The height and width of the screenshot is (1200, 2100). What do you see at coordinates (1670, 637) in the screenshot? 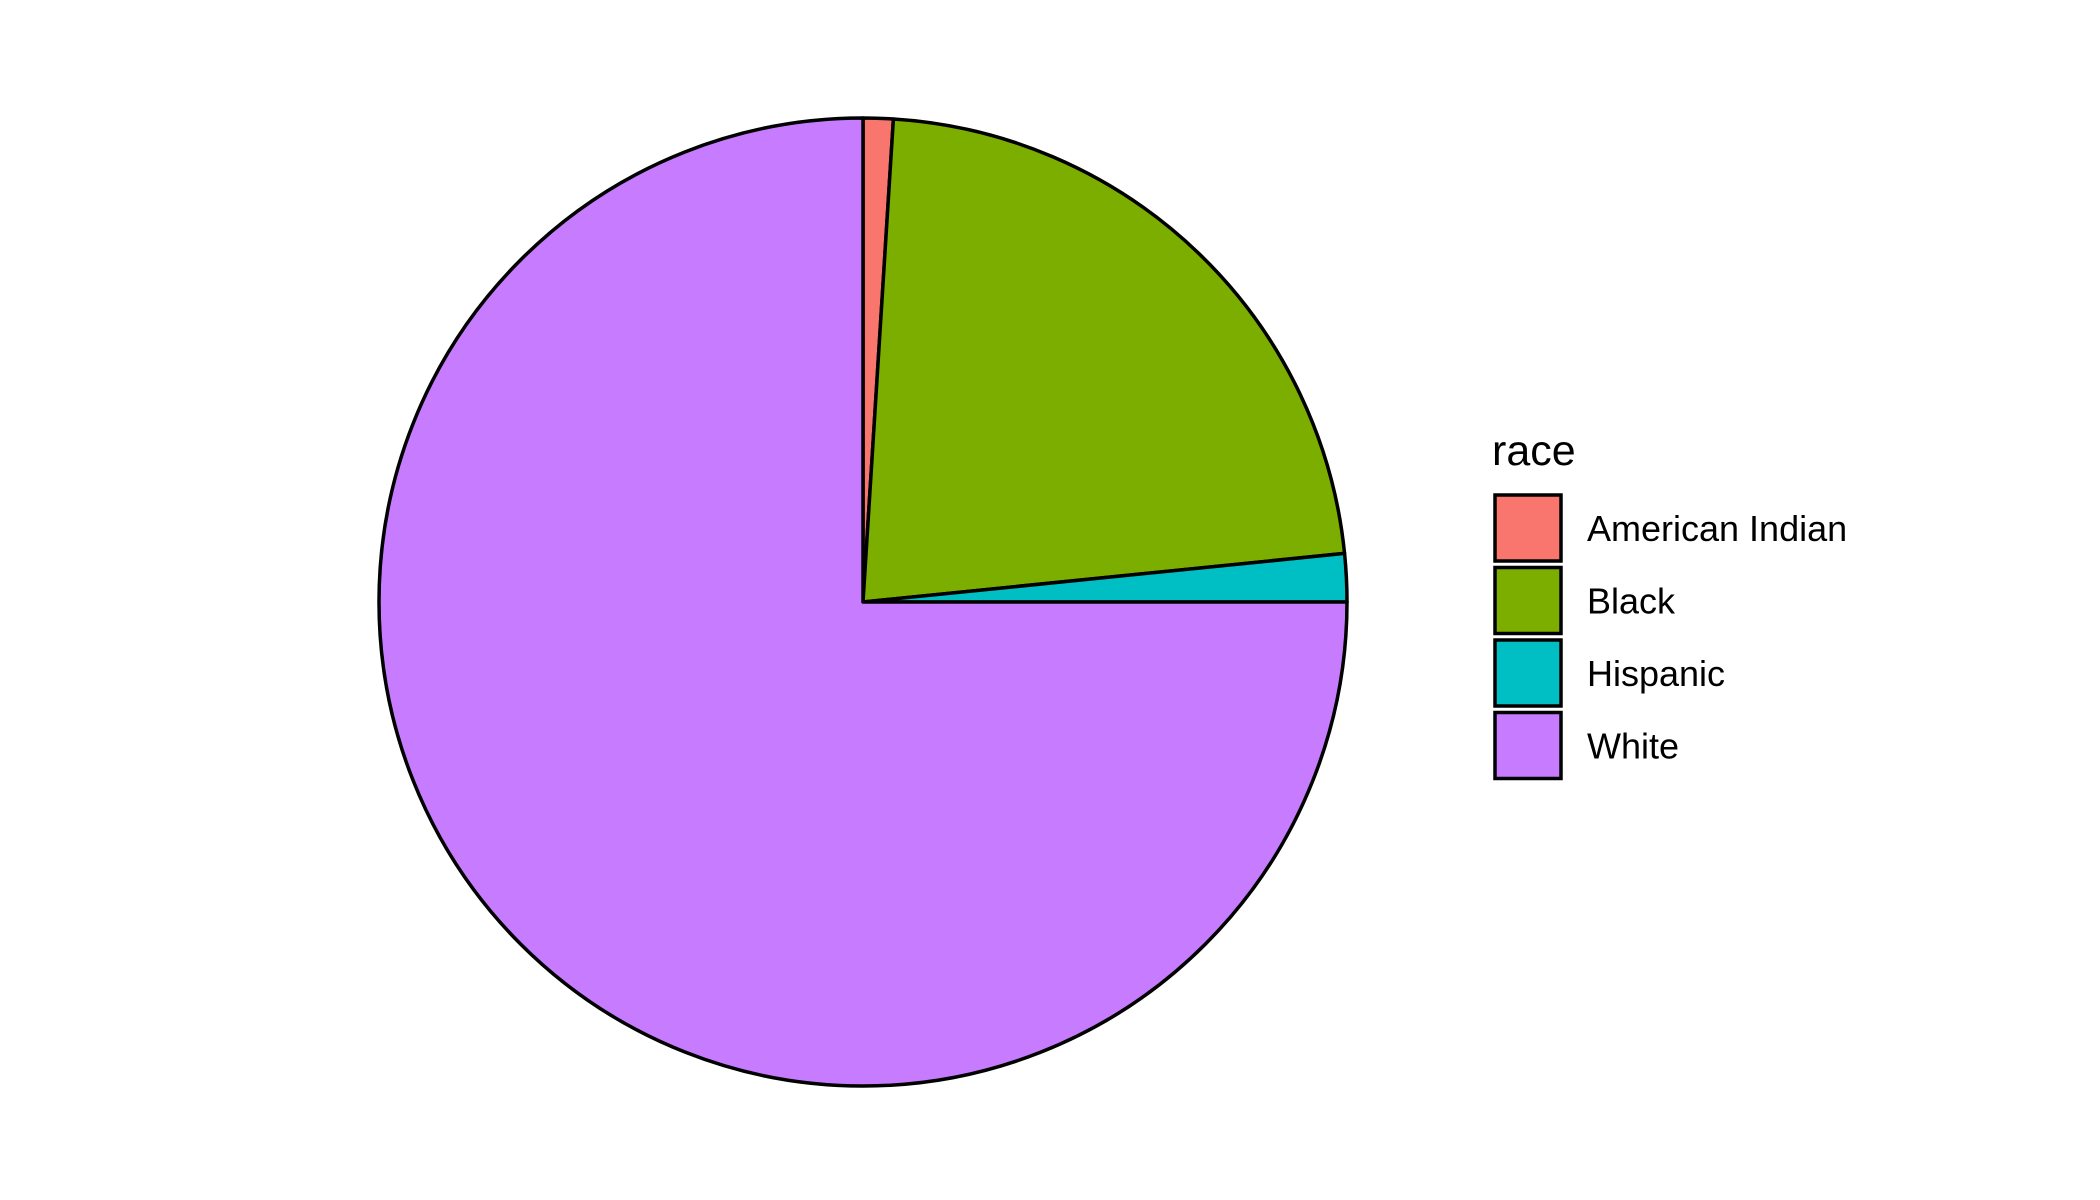
I see `legend-items: American Indian Black Hispanic White` at bounding box center [1670, 637].